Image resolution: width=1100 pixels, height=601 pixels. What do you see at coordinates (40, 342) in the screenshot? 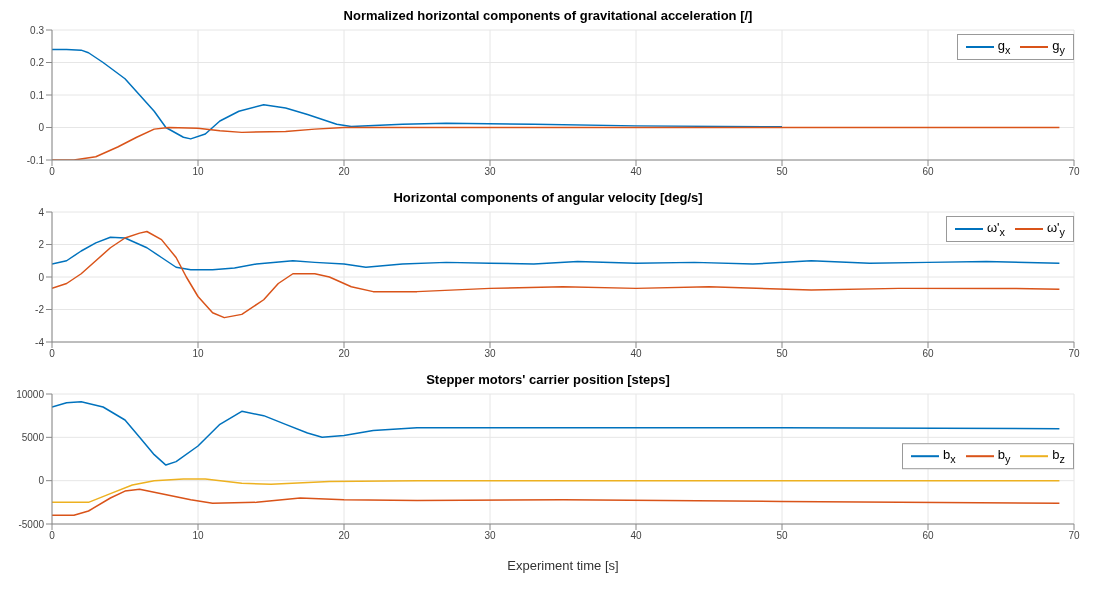
I see `y-tick-label: -4` at bounding box center [40, 342].